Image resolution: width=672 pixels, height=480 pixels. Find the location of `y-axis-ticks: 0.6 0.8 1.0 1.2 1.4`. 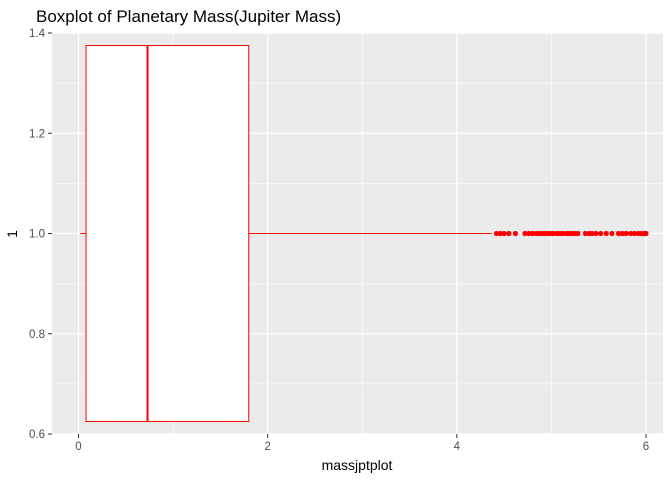

y-axis-ticks: 0.6 0.8 1.0 1.2 1.4 is located at coordinates (40, 234).